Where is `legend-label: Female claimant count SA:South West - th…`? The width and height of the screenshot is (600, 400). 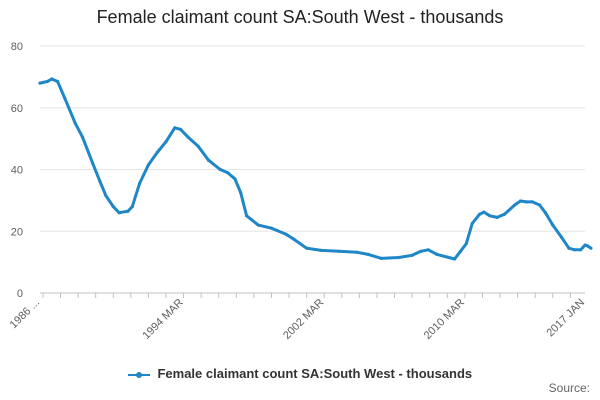
legend-label: Female claimant count SA:South West - th… is located at coordinates (315, 373).